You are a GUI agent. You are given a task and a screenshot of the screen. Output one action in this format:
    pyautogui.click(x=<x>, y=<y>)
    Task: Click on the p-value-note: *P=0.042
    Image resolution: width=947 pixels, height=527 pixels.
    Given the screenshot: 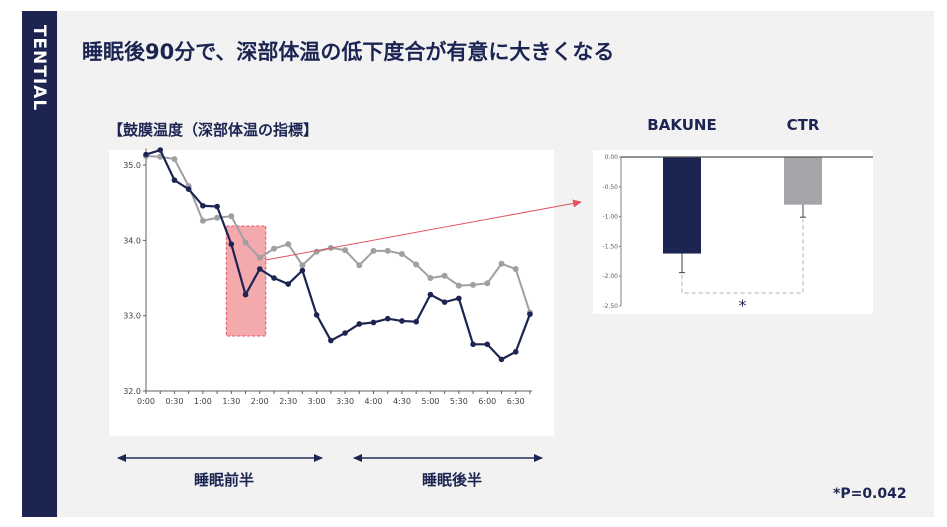 What is the action you would take?
    pyautogui.click(x=870, y=494)
    